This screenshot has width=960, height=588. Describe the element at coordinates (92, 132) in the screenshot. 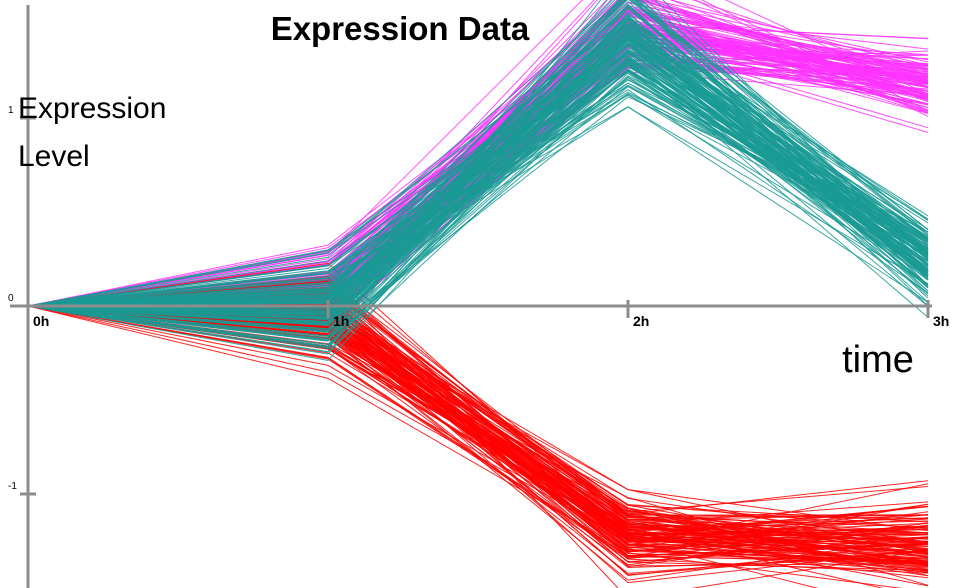

I see `y-axis-label: Expression Level` at that location.